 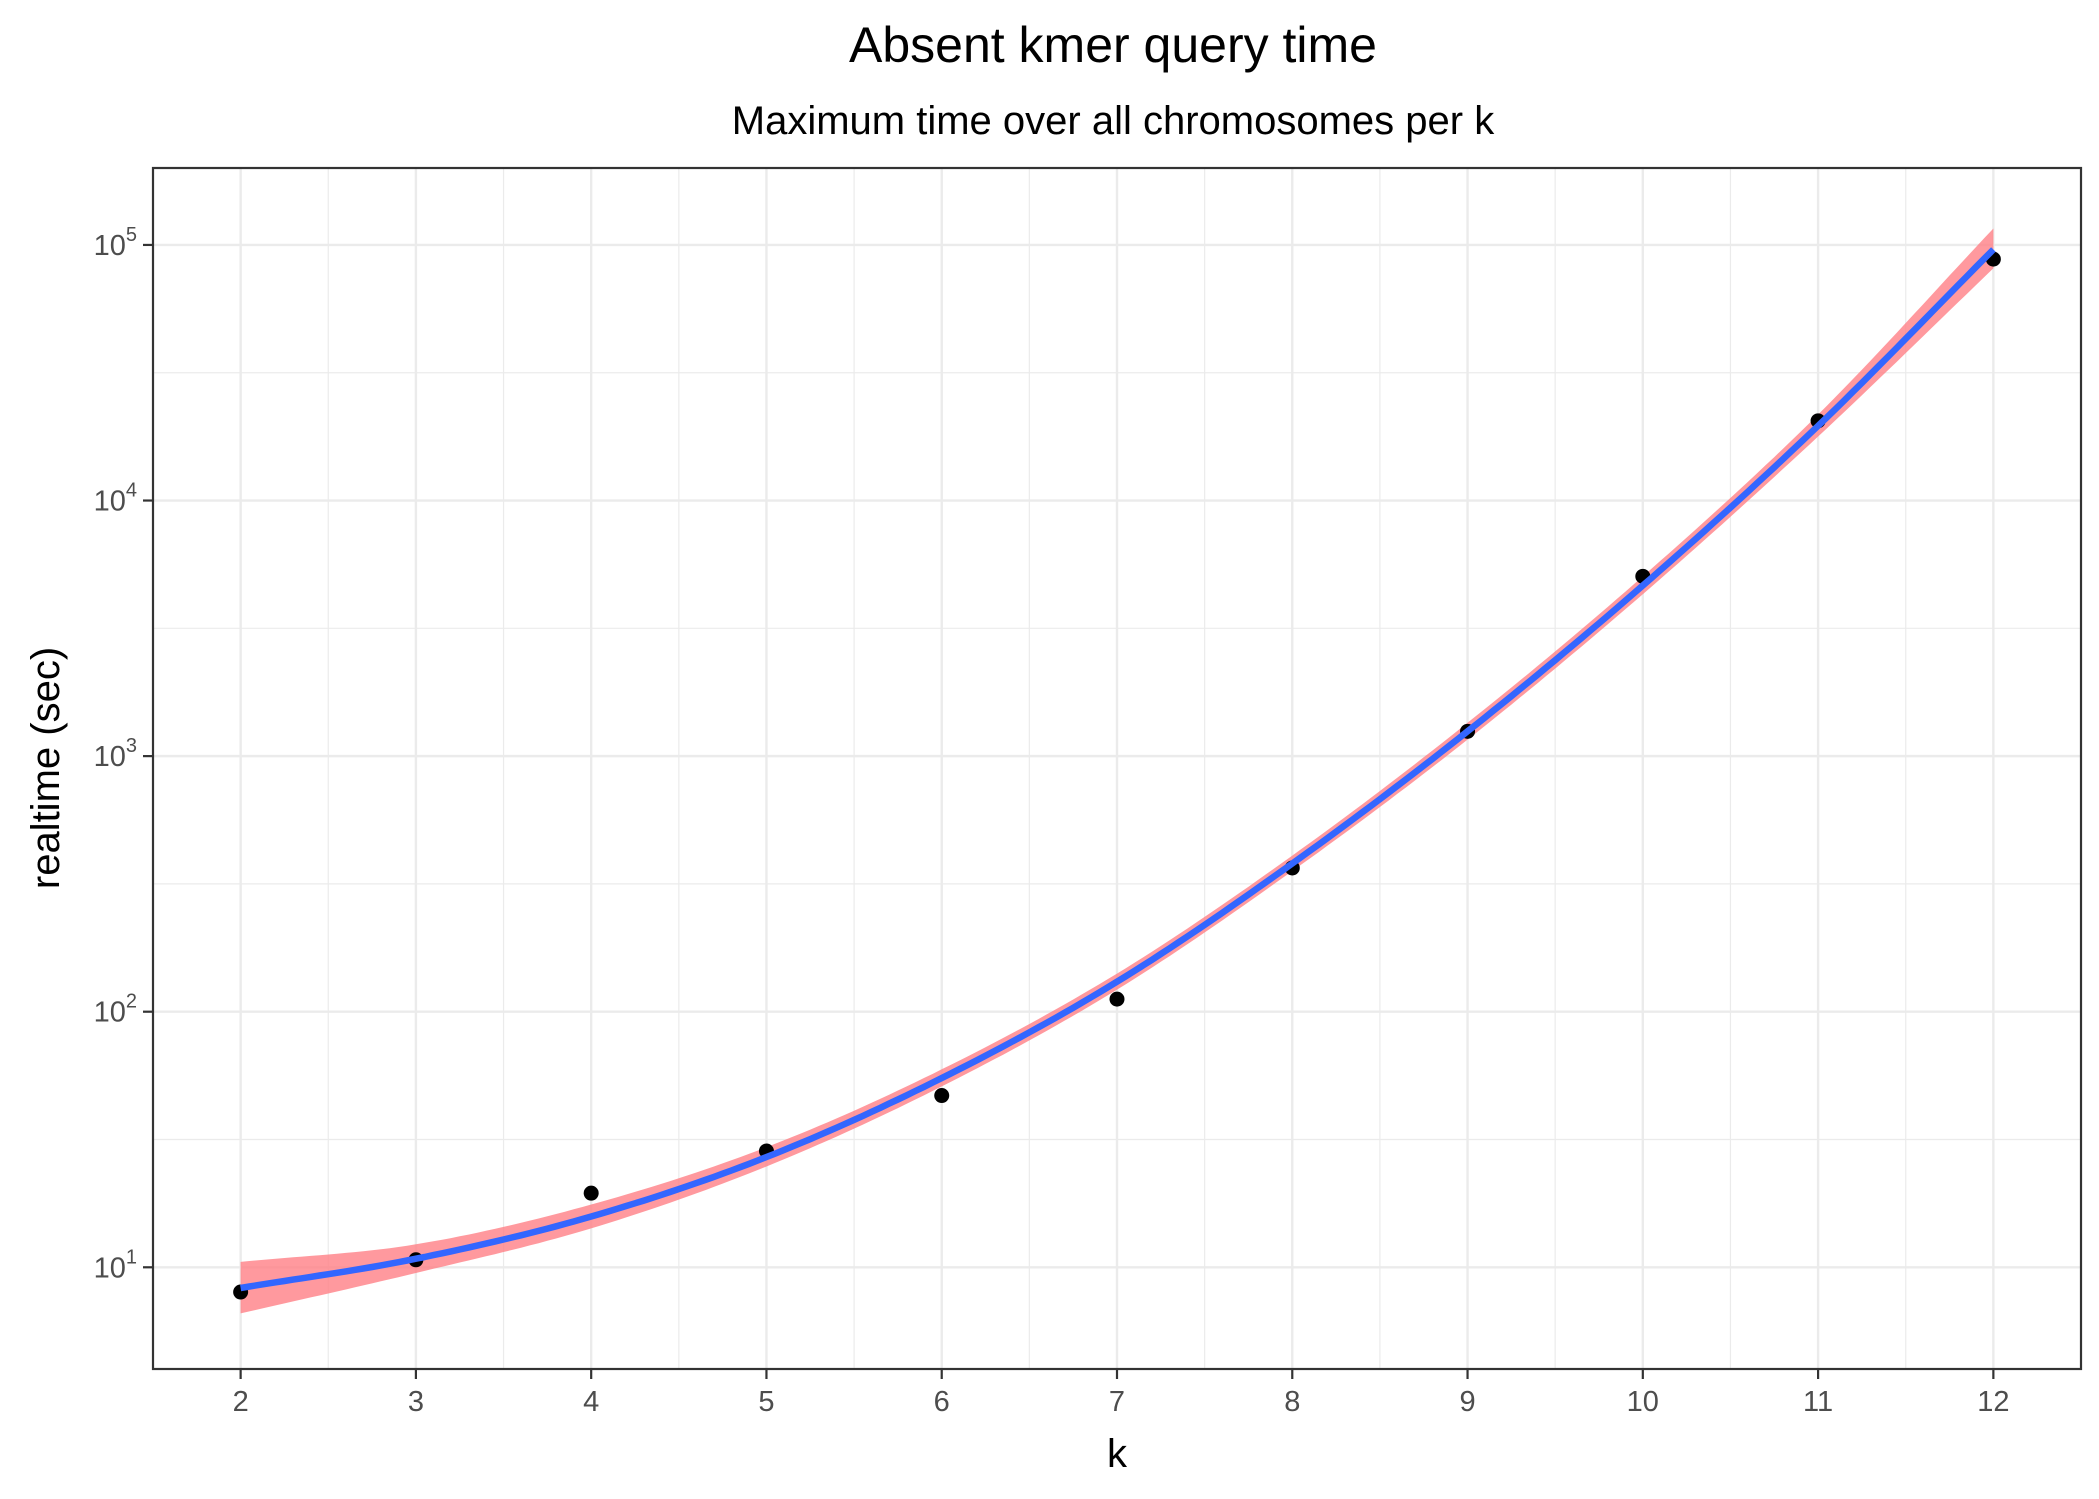 I want to click on y-axis-title: realtime (sec), so click(x=46, y=768).